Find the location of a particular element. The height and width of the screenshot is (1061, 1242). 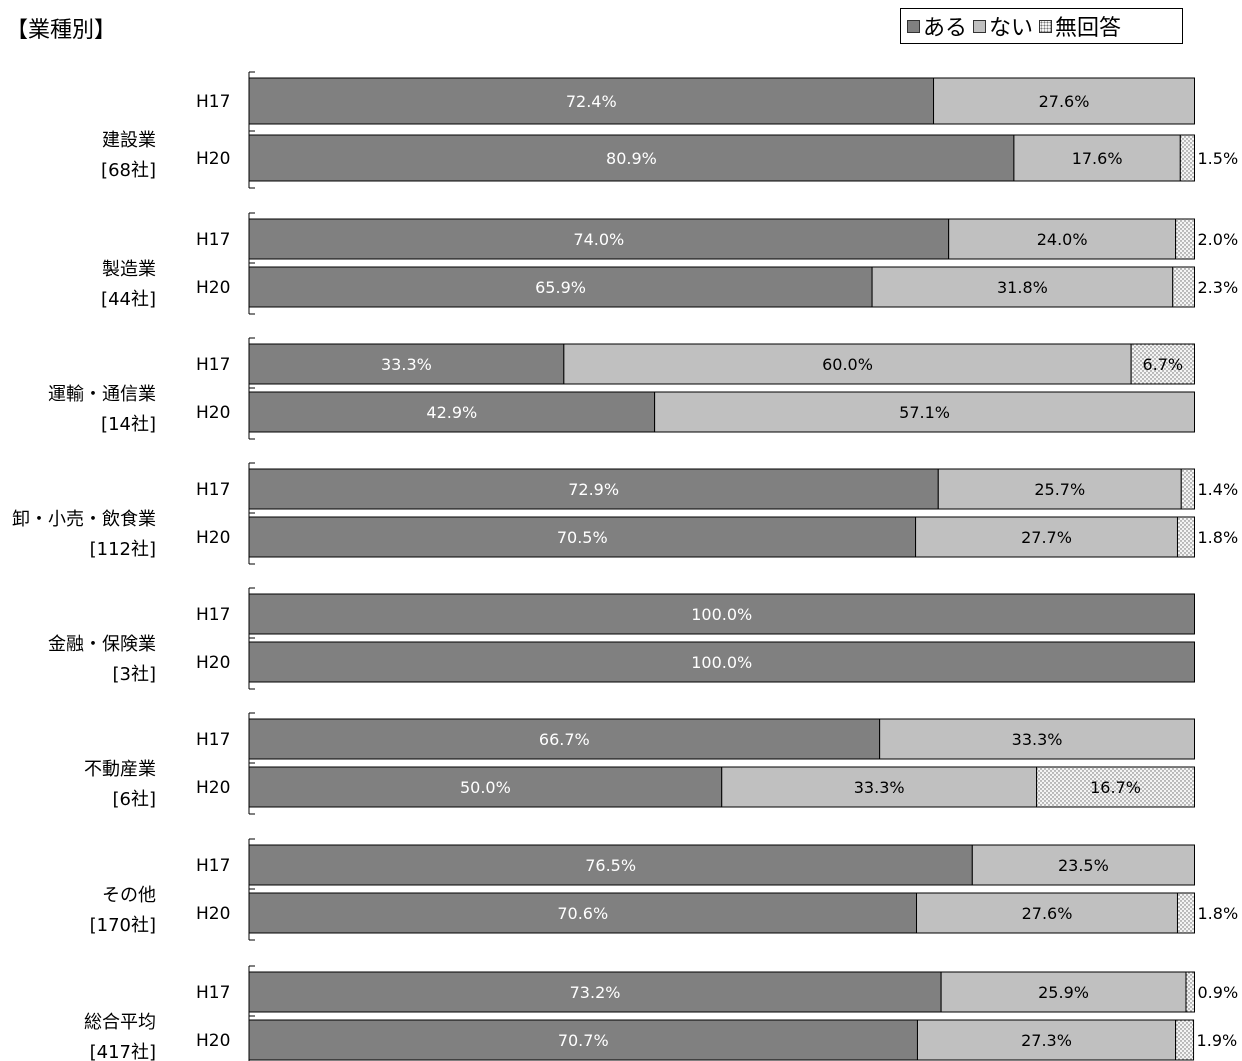

category-label: 卸・小売・飲食業 is located at coordinates (84, 519).